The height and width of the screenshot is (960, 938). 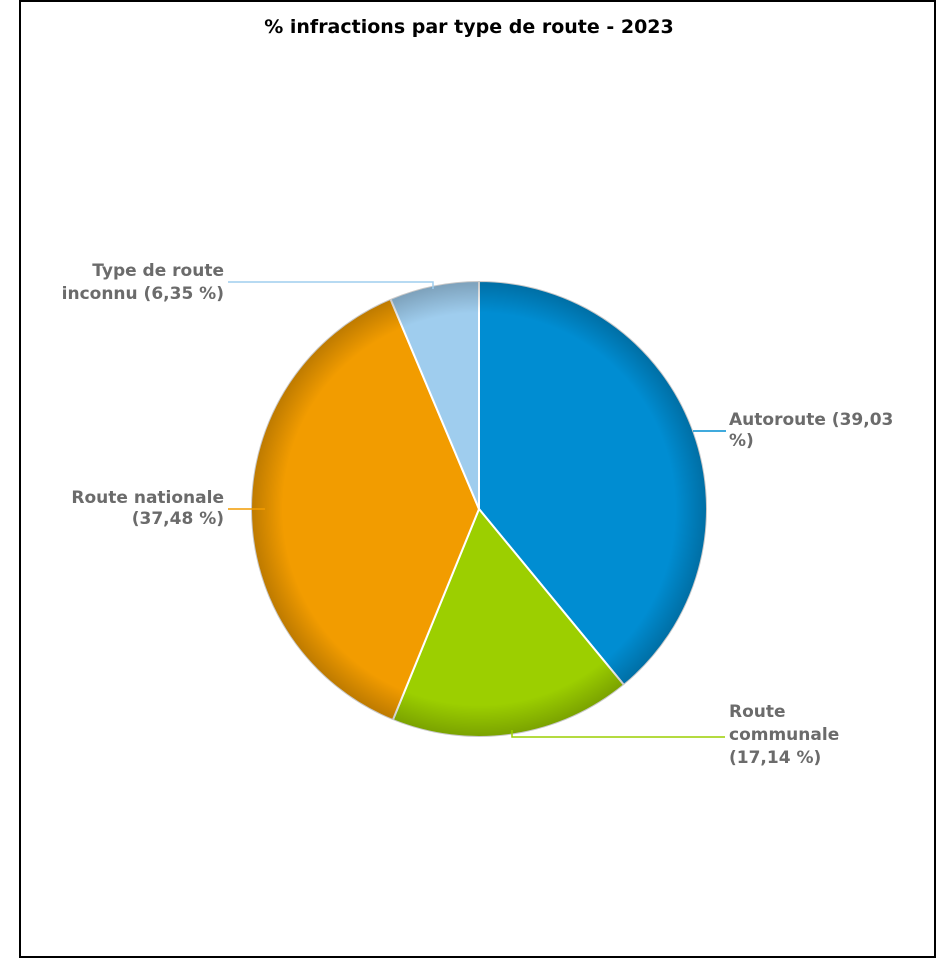 What do you see at coordinates (158, 271) in the screenshot?
I see `slice-label-line: Type de route` at bounding box center [158, 271].